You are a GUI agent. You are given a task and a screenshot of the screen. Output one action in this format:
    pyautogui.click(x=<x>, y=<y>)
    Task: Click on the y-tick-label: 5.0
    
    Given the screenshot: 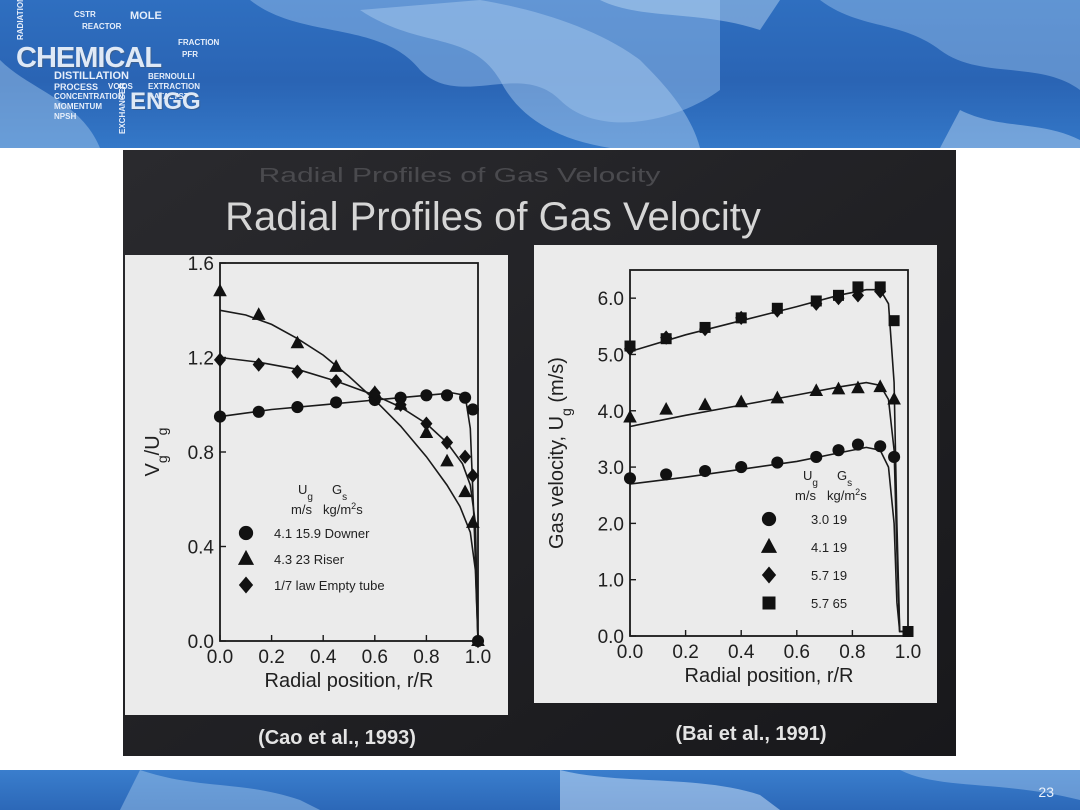 What is the action you would take?
    pyautogui.click(x=611, y=355)
    